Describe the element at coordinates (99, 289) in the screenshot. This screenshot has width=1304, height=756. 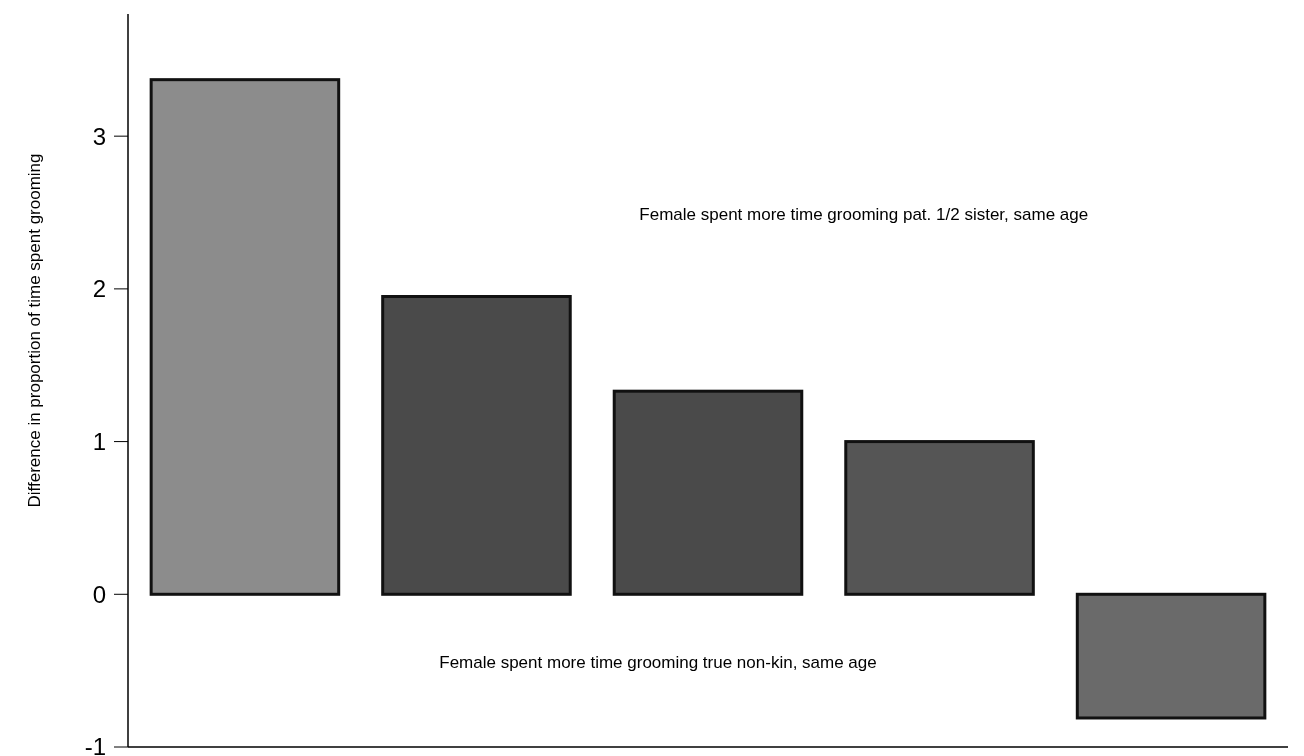
I see `y-tick-label: 2` at that location.